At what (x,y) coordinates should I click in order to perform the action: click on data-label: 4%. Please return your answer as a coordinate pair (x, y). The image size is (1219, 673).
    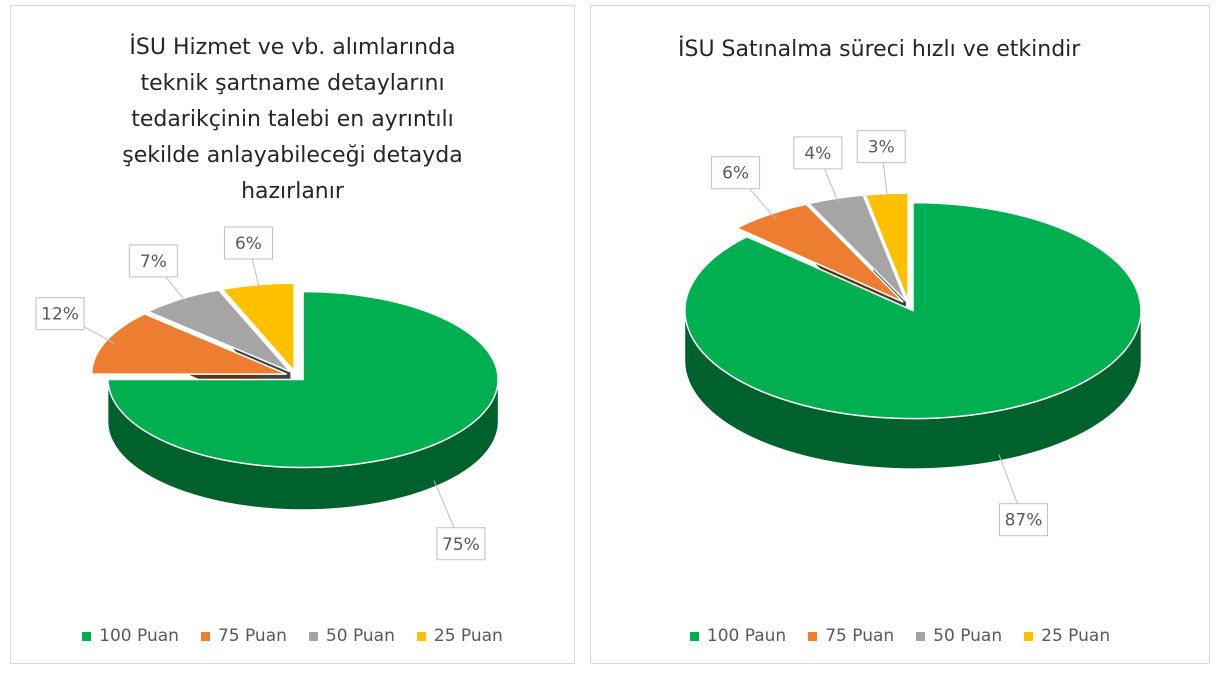
    Looking at the image, I should click on (817, 154).